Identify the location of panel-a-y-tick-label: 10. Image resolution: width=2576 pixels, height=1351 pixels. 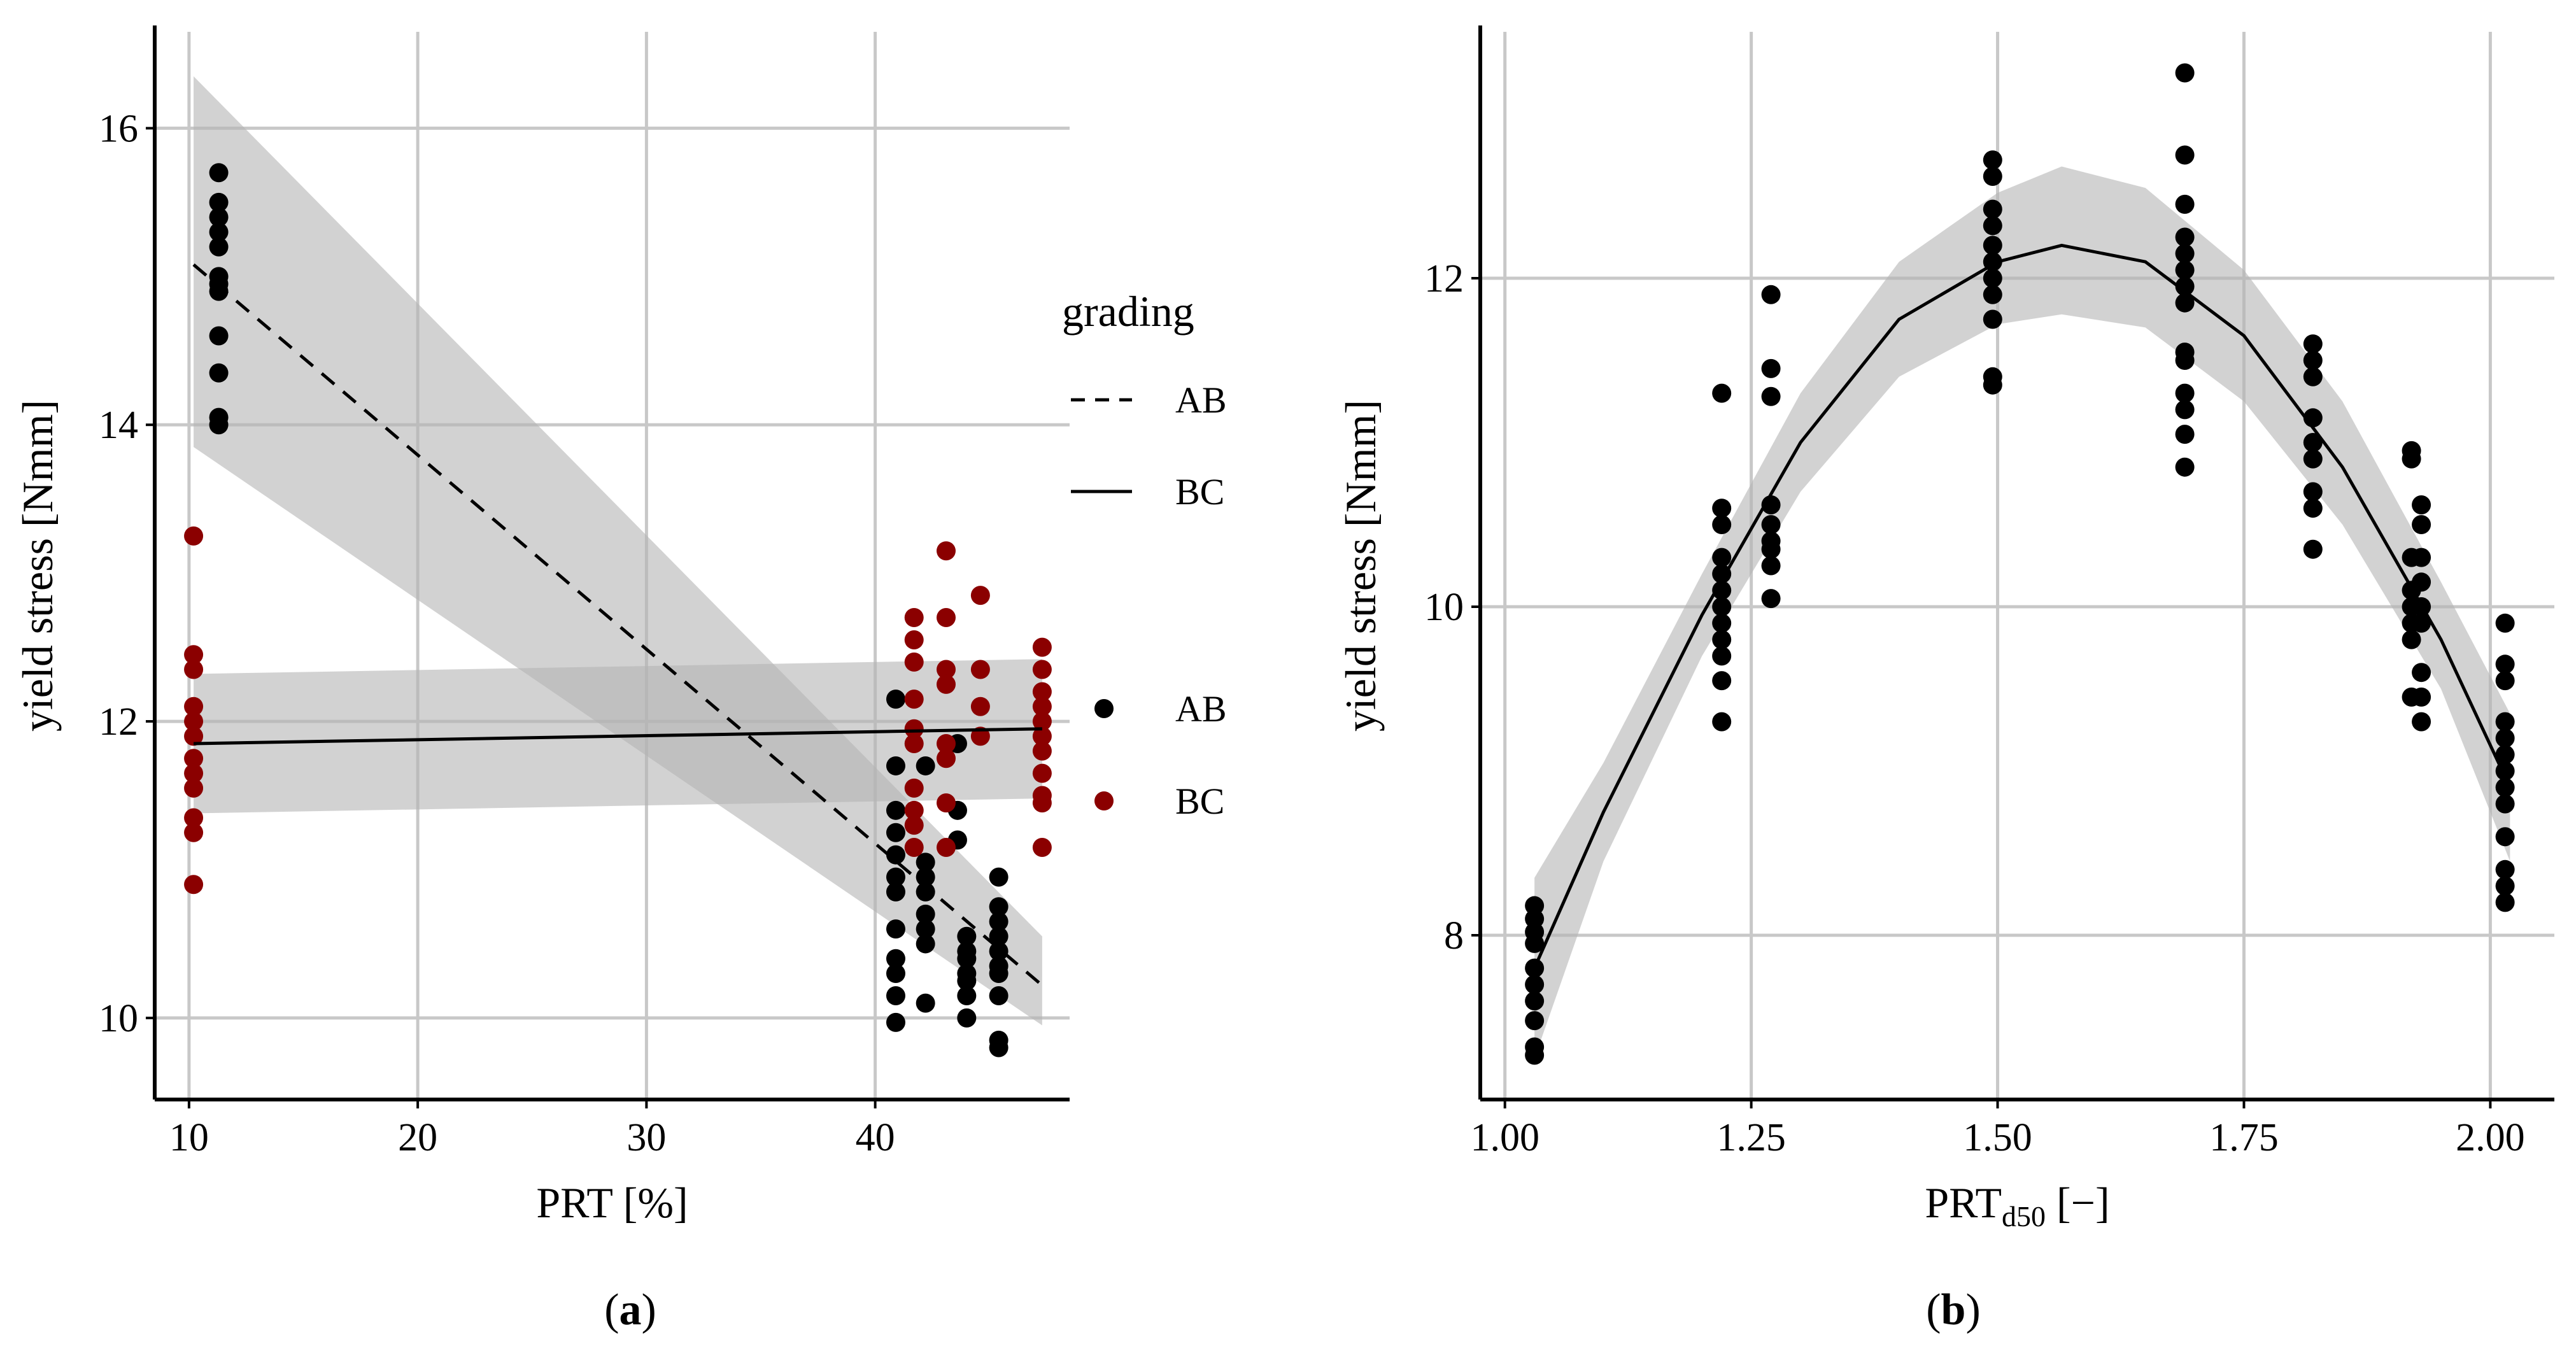
(118, 1018).